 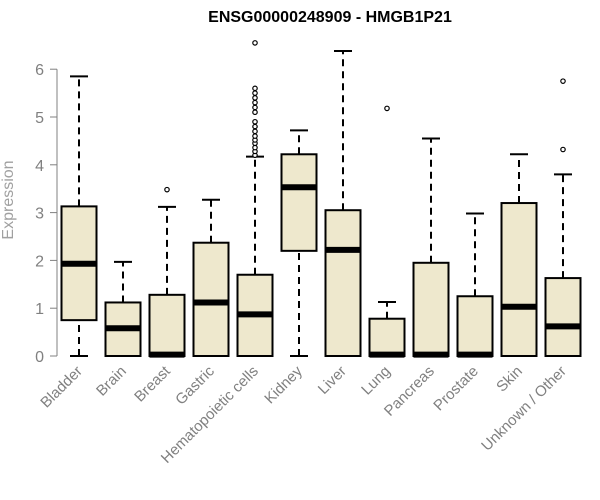 What do you see at coordinates (61, 387) in the screenshot?
I see `x-tick-label: Bladder` at bounding box center [61, 387].